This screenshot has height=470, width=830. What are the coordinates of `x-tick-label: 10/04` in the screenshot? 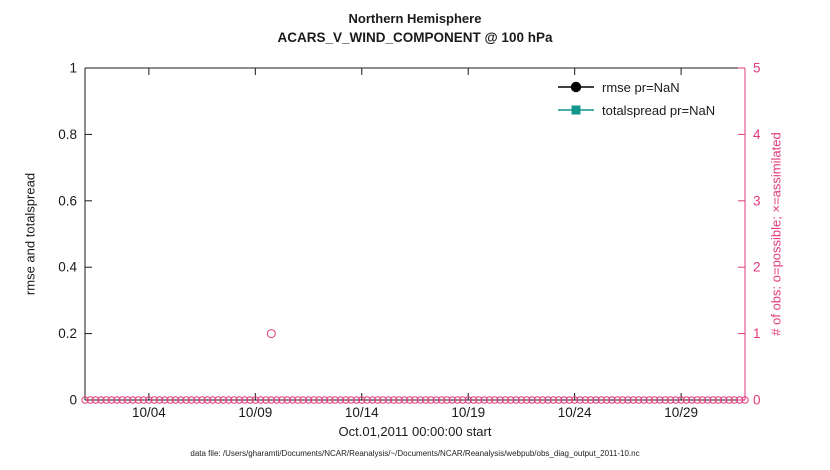 It's located at (149, 412).